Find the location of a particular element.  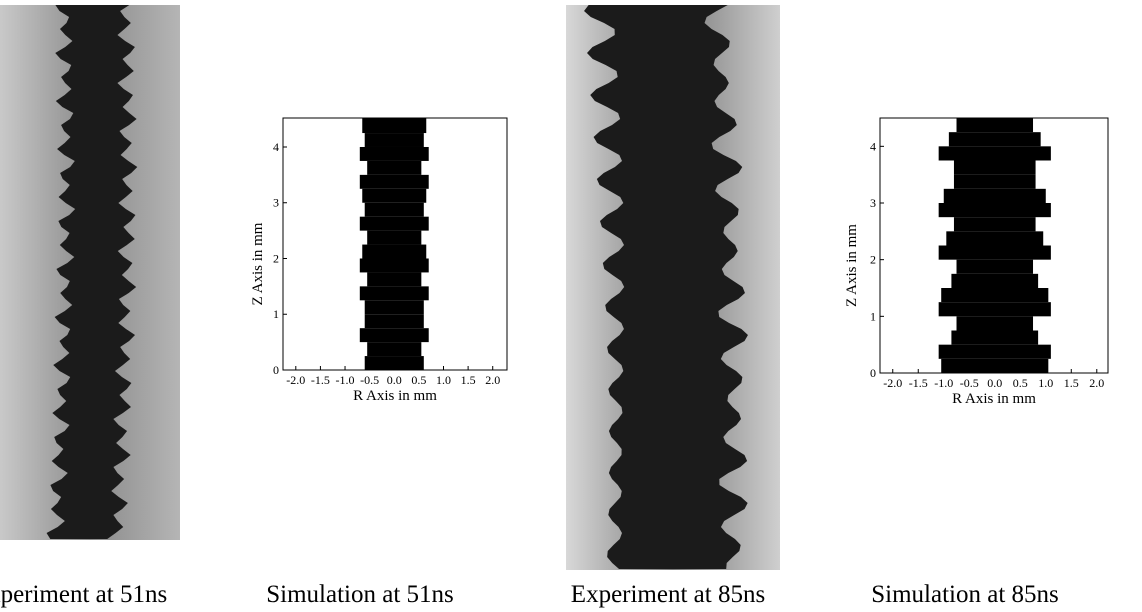

caption: Simulation at 85ns is located at coordinates (965, 594).